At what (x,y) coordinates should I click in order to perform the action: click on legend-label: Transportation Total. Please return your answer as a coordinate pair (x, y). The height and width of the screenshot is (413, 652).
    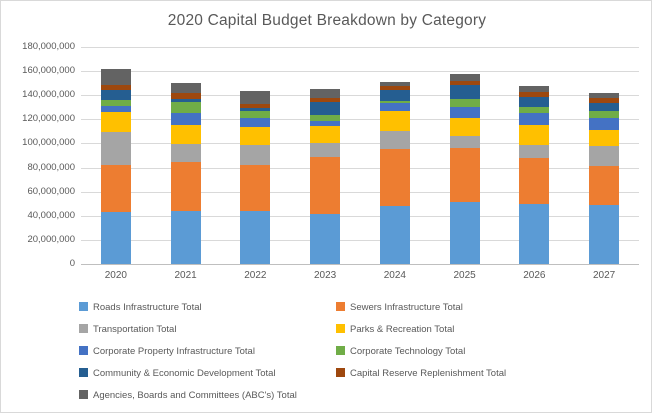
    Looking at the image, I should click on (135, 329).